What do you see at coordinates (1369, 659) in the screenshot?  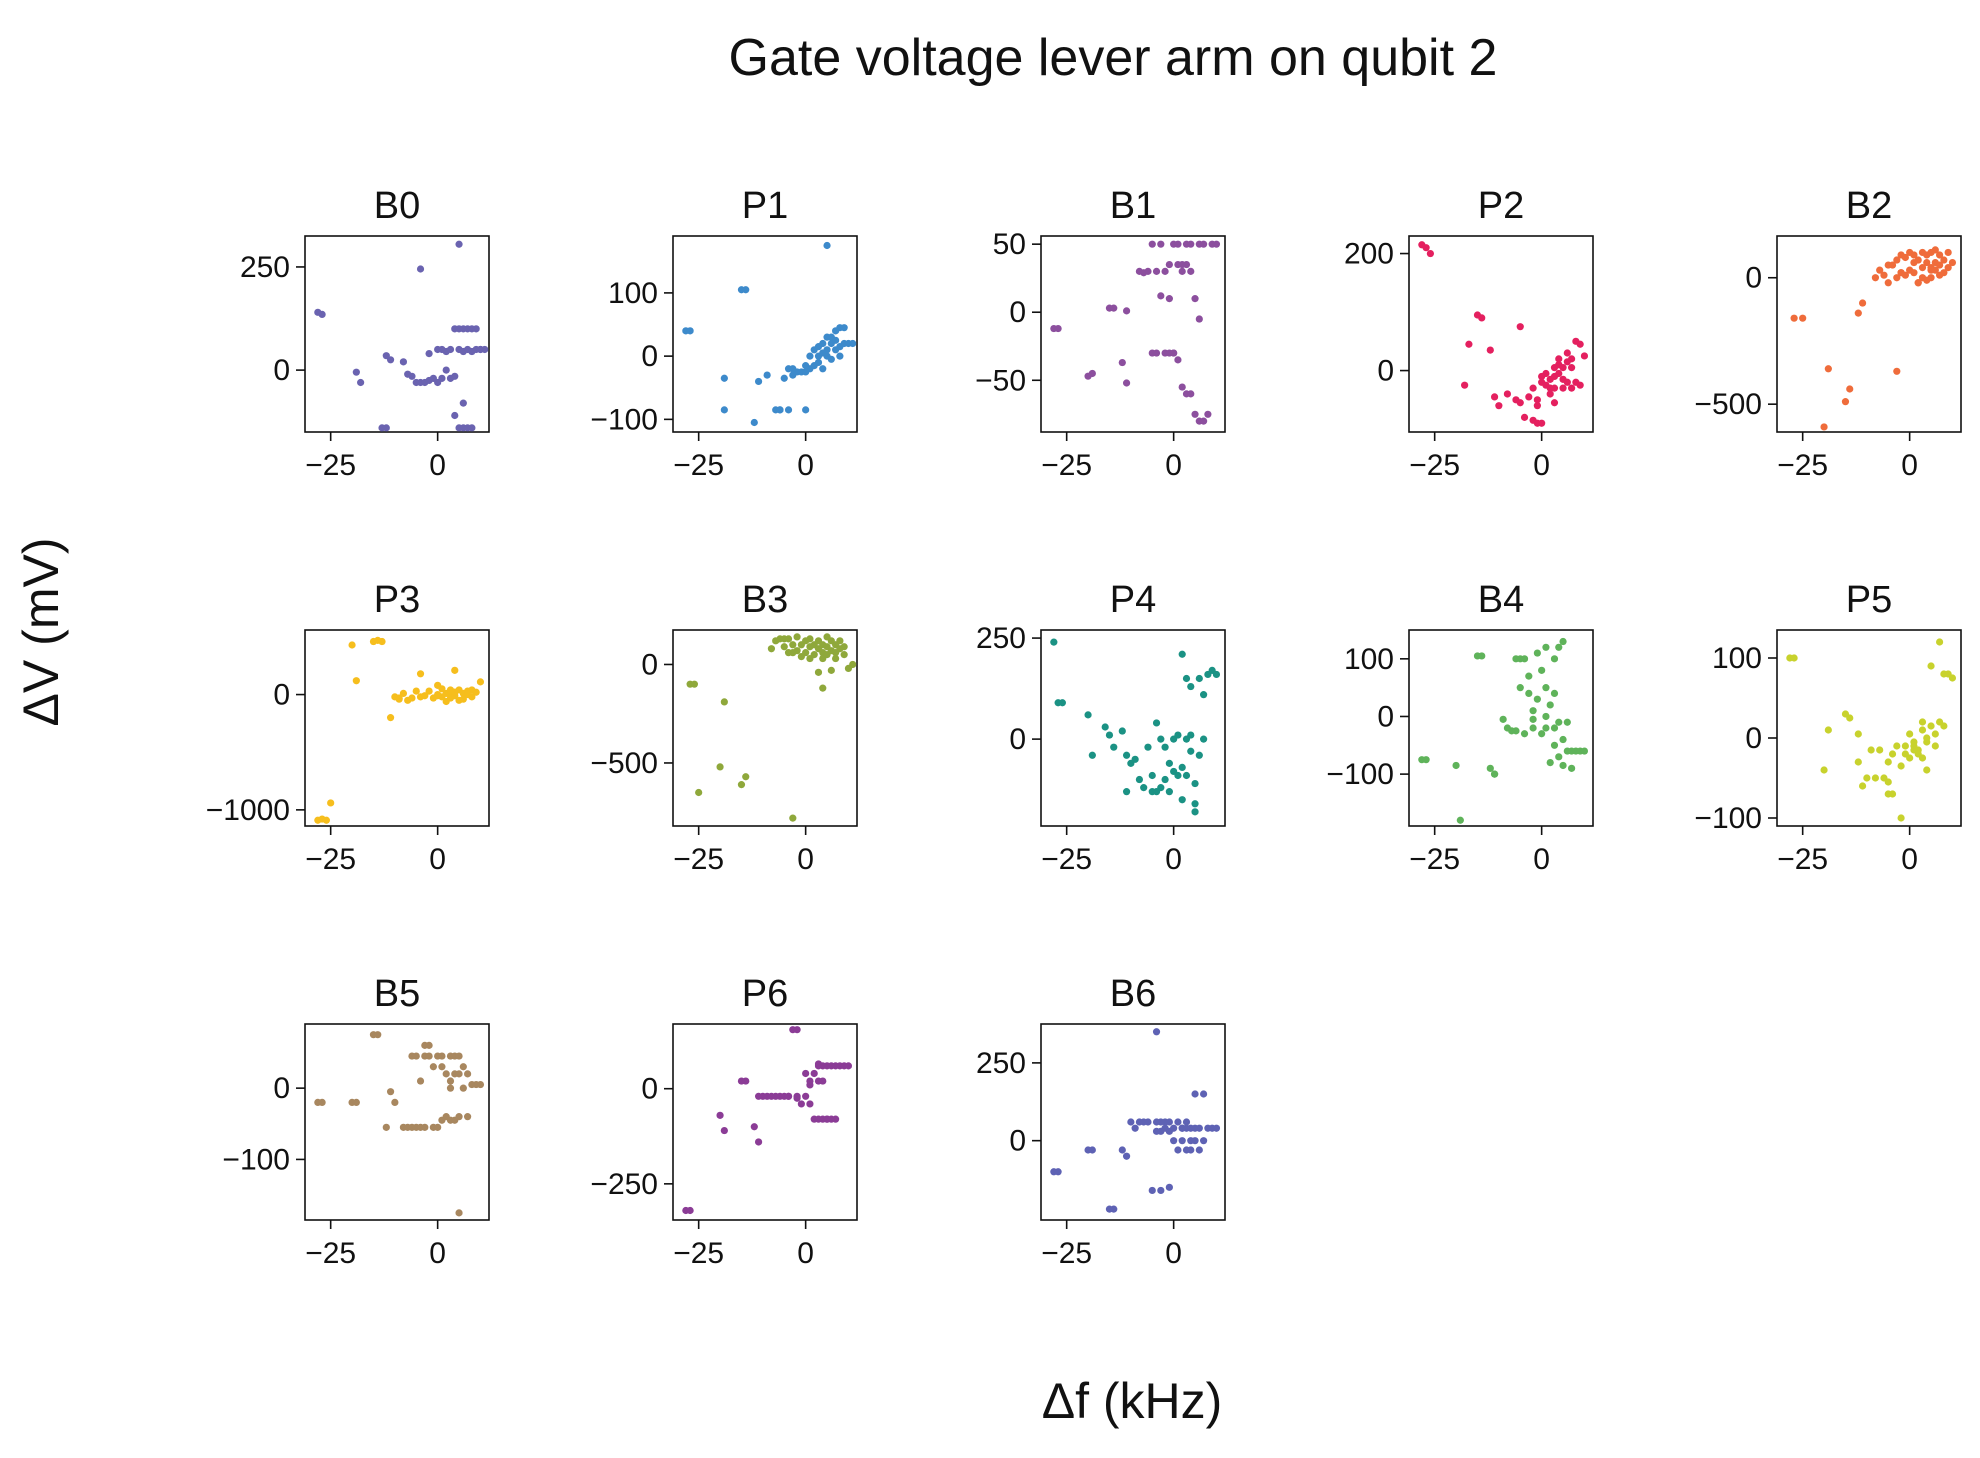 I see `y-tick-label: 100` at bounding box center [1369, 659].